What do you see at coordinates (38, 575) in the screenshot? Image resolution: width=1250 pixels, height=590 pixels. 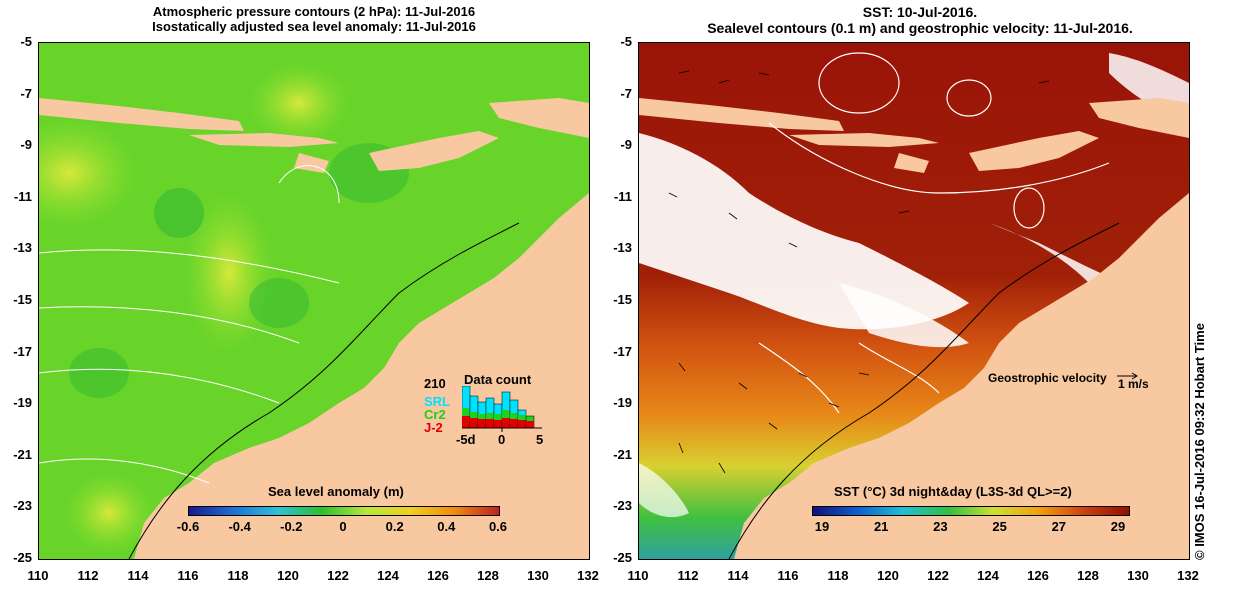 I see `left-x-tick-110: 110` at bounding box center [38, 575].